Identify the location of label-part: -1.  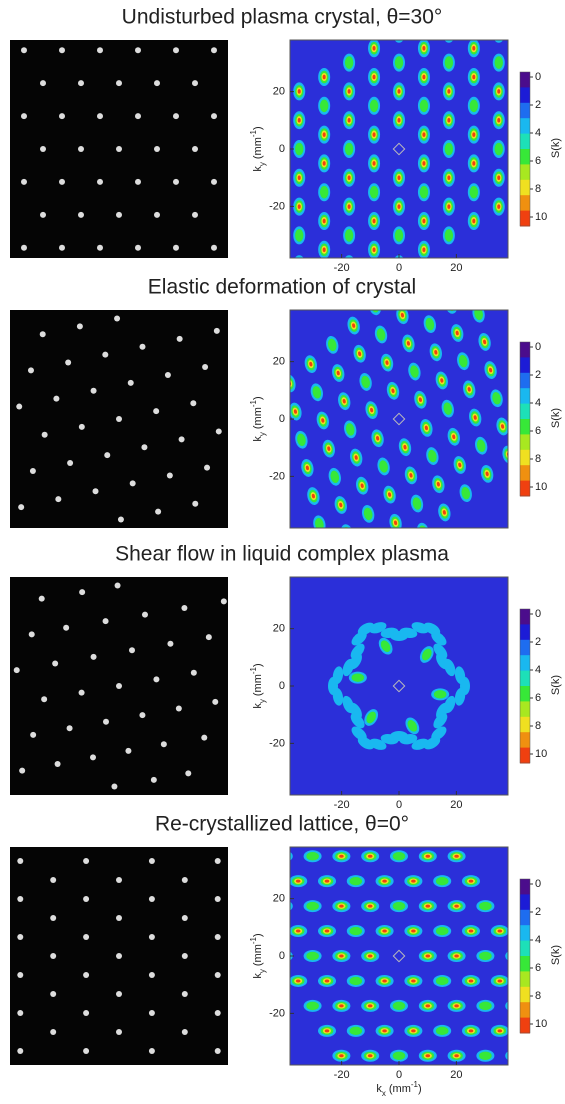
(253, 940).